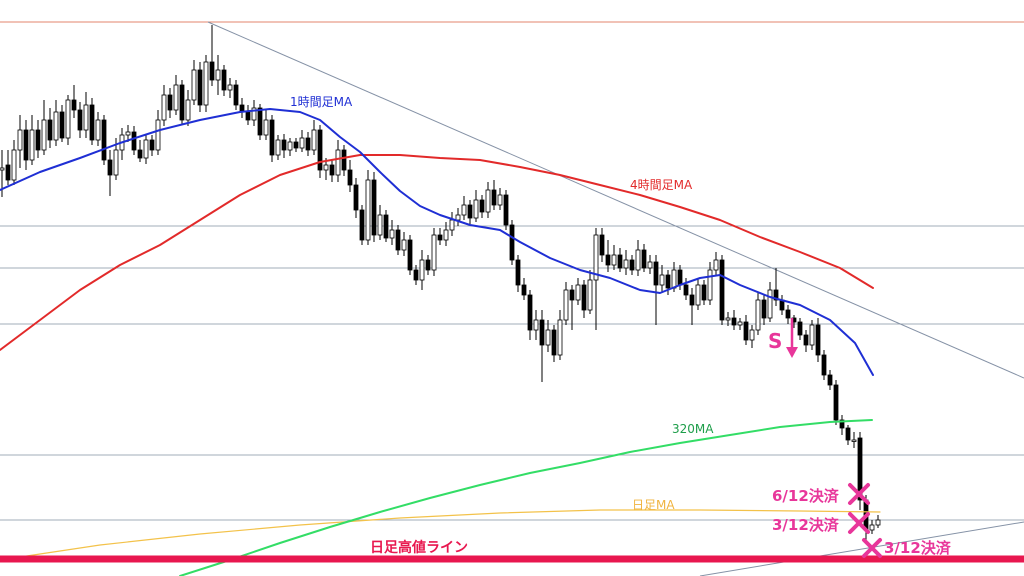  Describe the element at coordinates (653, 505) in the screenshot. I see `ma-daily-label: 日足MA` at that location.